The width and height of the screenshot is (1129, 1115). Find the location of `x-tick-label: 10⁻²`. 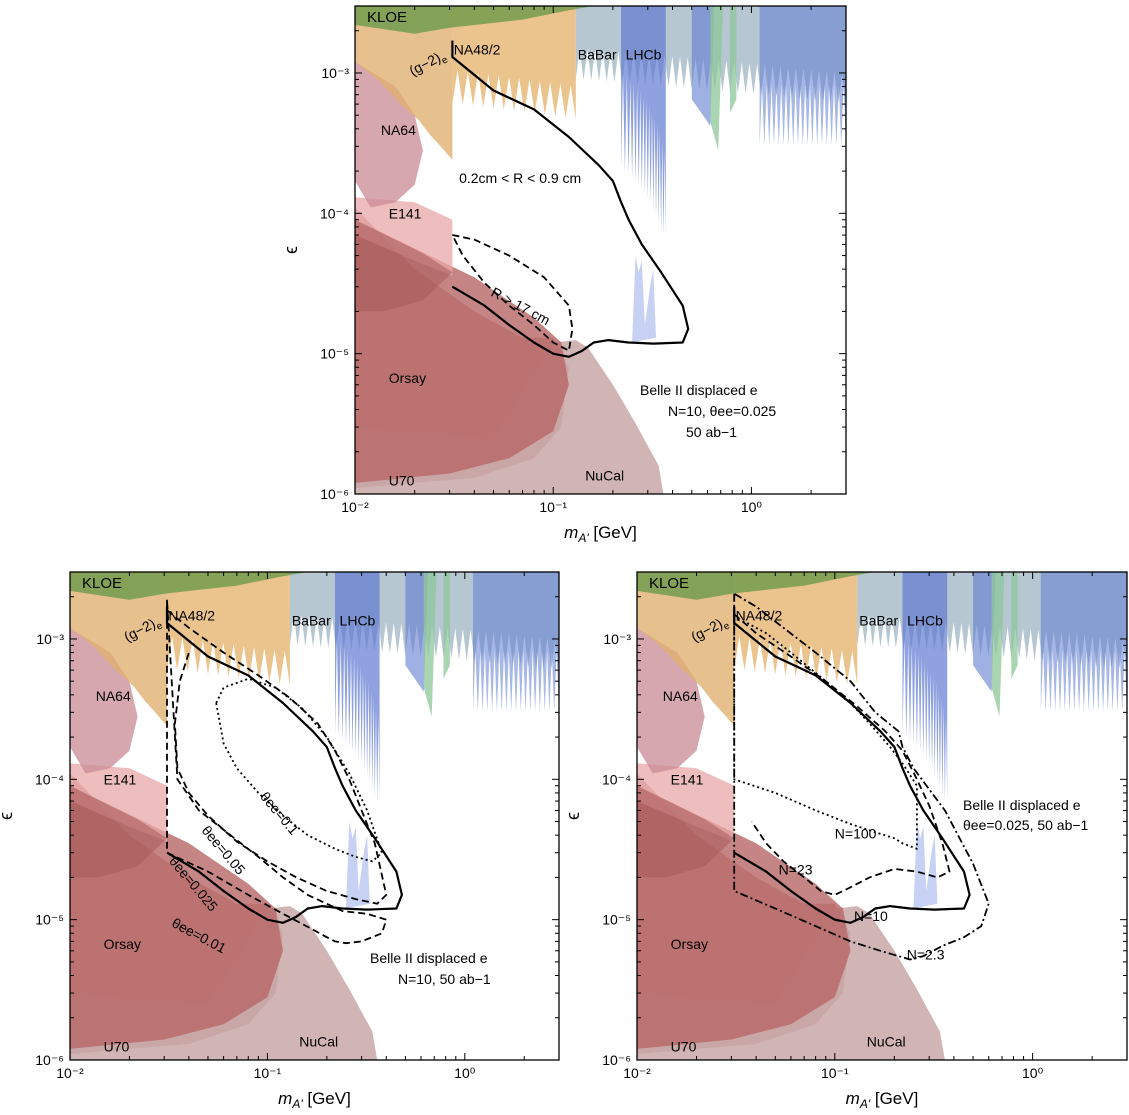

x-tick-label: 10⁻² is located at coordinates (355, 507).